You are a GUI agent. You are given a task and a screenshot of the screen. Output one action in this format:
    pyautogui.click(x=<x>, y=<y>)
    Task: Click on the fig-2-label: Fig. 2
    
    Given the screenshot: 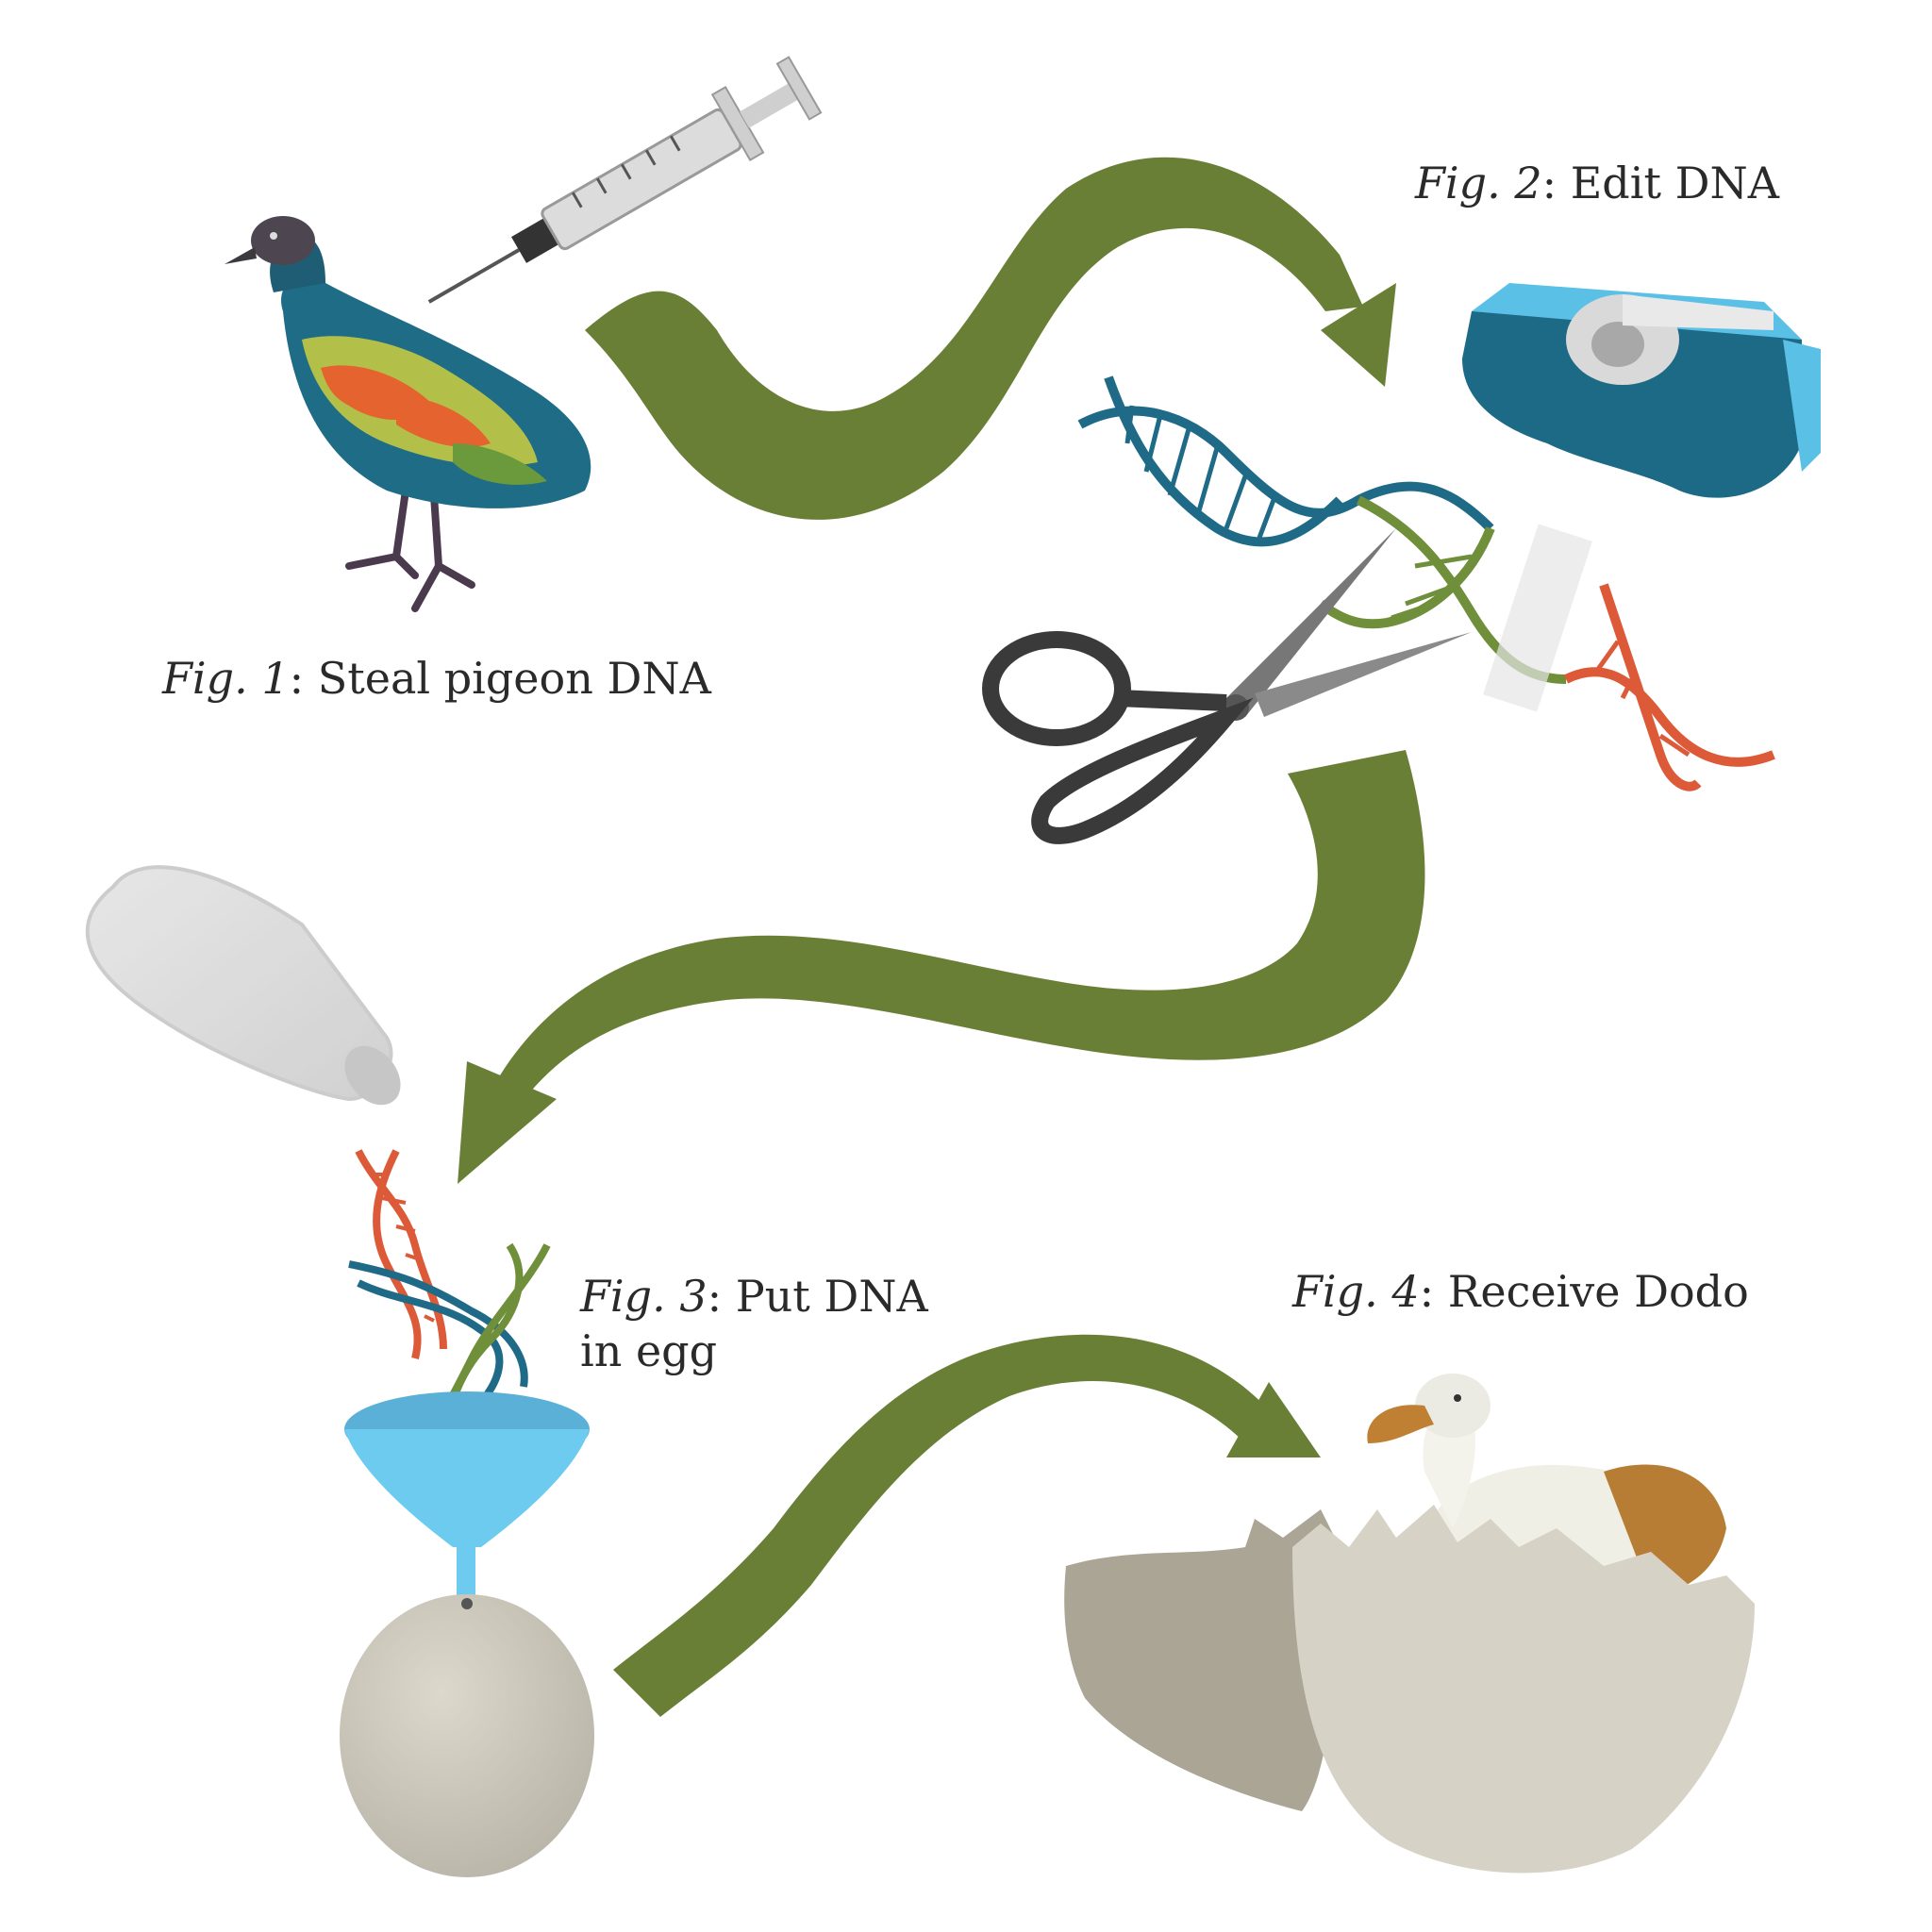 What is the action you would take?
    pyautogui.click(x=1478, y=183)
    